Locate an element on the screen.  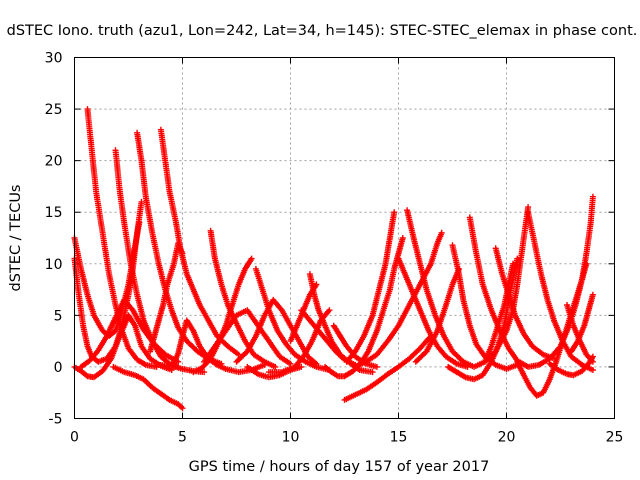
x-tick-label: 0 is located at coordinates (74, 438).